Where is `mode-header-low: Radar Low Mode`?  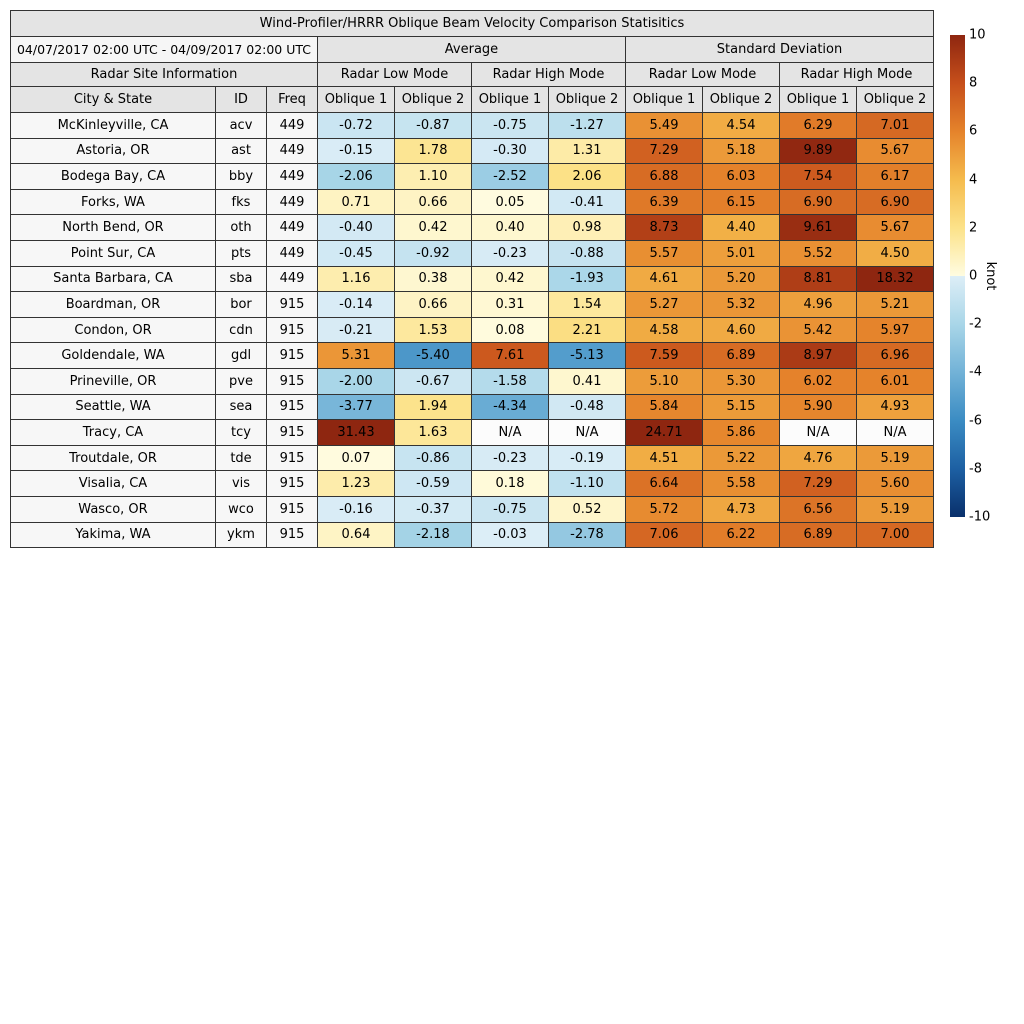 mode-header-low: Radar Low Mode is located at coordinates (702, 74).